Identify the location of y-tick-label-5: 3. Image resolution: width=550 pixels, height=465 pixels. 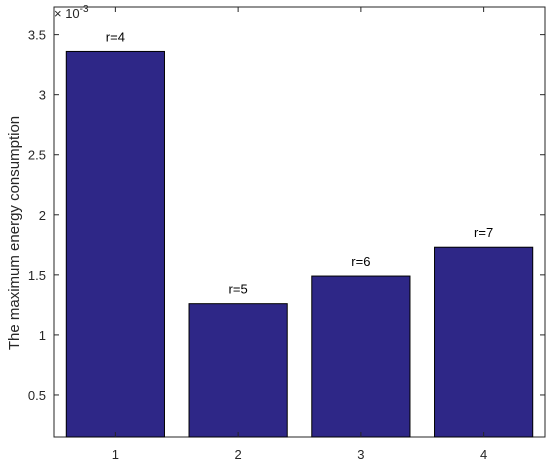
(42, 95).